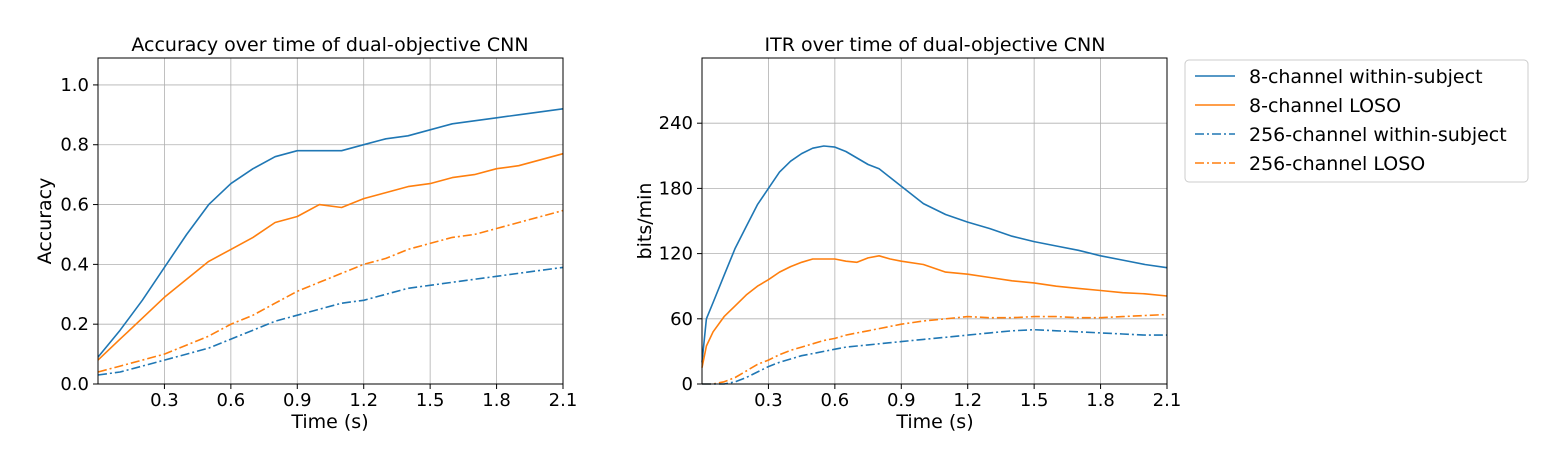  I want to click on accuracy-x-tick-label: 1.2, so click(363, 400).